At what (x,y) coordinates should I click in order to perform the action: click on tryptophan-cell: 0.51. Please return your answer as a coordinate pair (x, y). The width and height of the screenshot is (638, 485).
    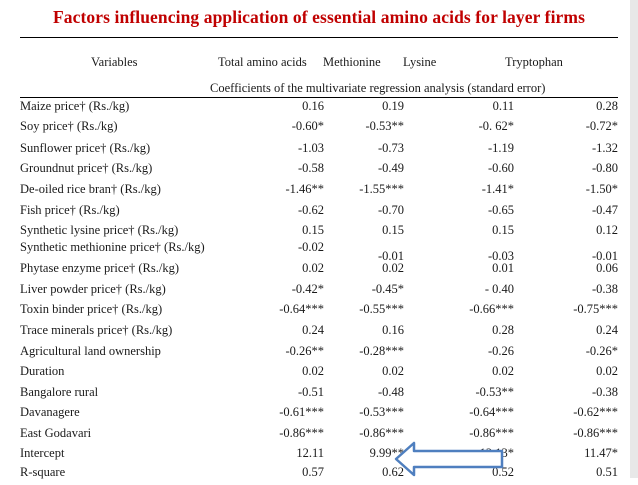
    Looking at the image, I should click on (607, 472).